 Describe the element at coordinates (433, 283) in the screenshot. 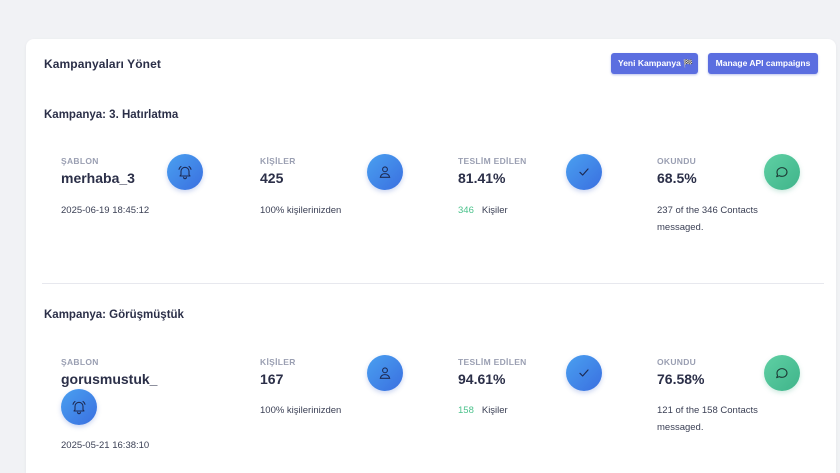

I see `section-divider` at that location.